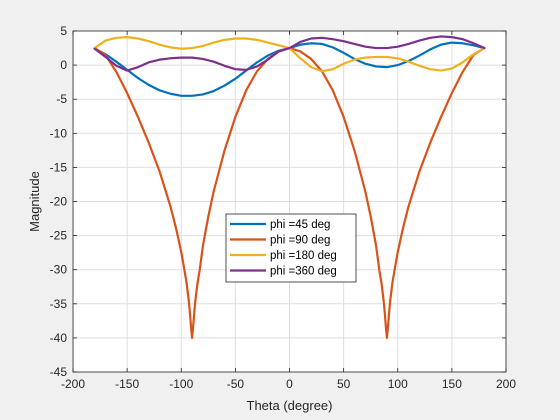 The height and width of the screenshot is (420, 560). I want to click on x-tick-label: -150, so click(127, 384).